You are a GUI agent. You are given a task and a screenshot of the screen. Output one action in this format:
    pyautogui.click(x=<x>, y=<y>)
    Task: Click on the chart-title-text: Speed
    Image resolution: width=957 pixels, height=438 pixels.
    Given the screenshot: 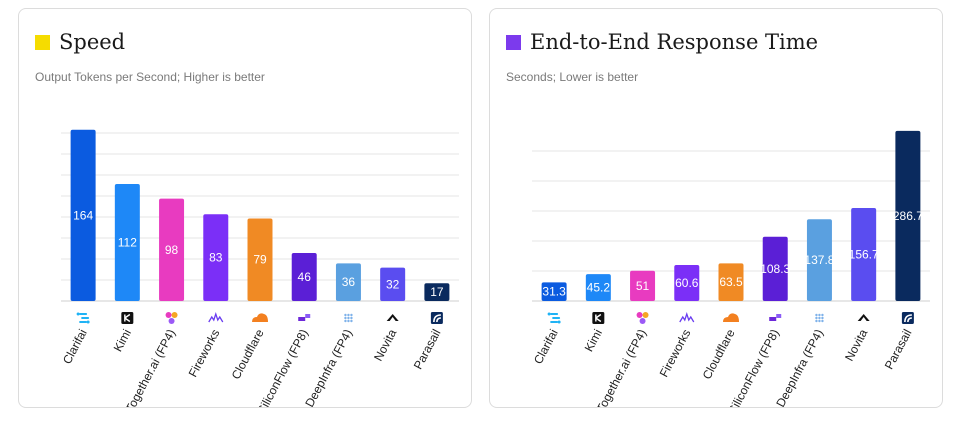 What is the action you would take?
    pyautogui.click(x=92, y=42)
    